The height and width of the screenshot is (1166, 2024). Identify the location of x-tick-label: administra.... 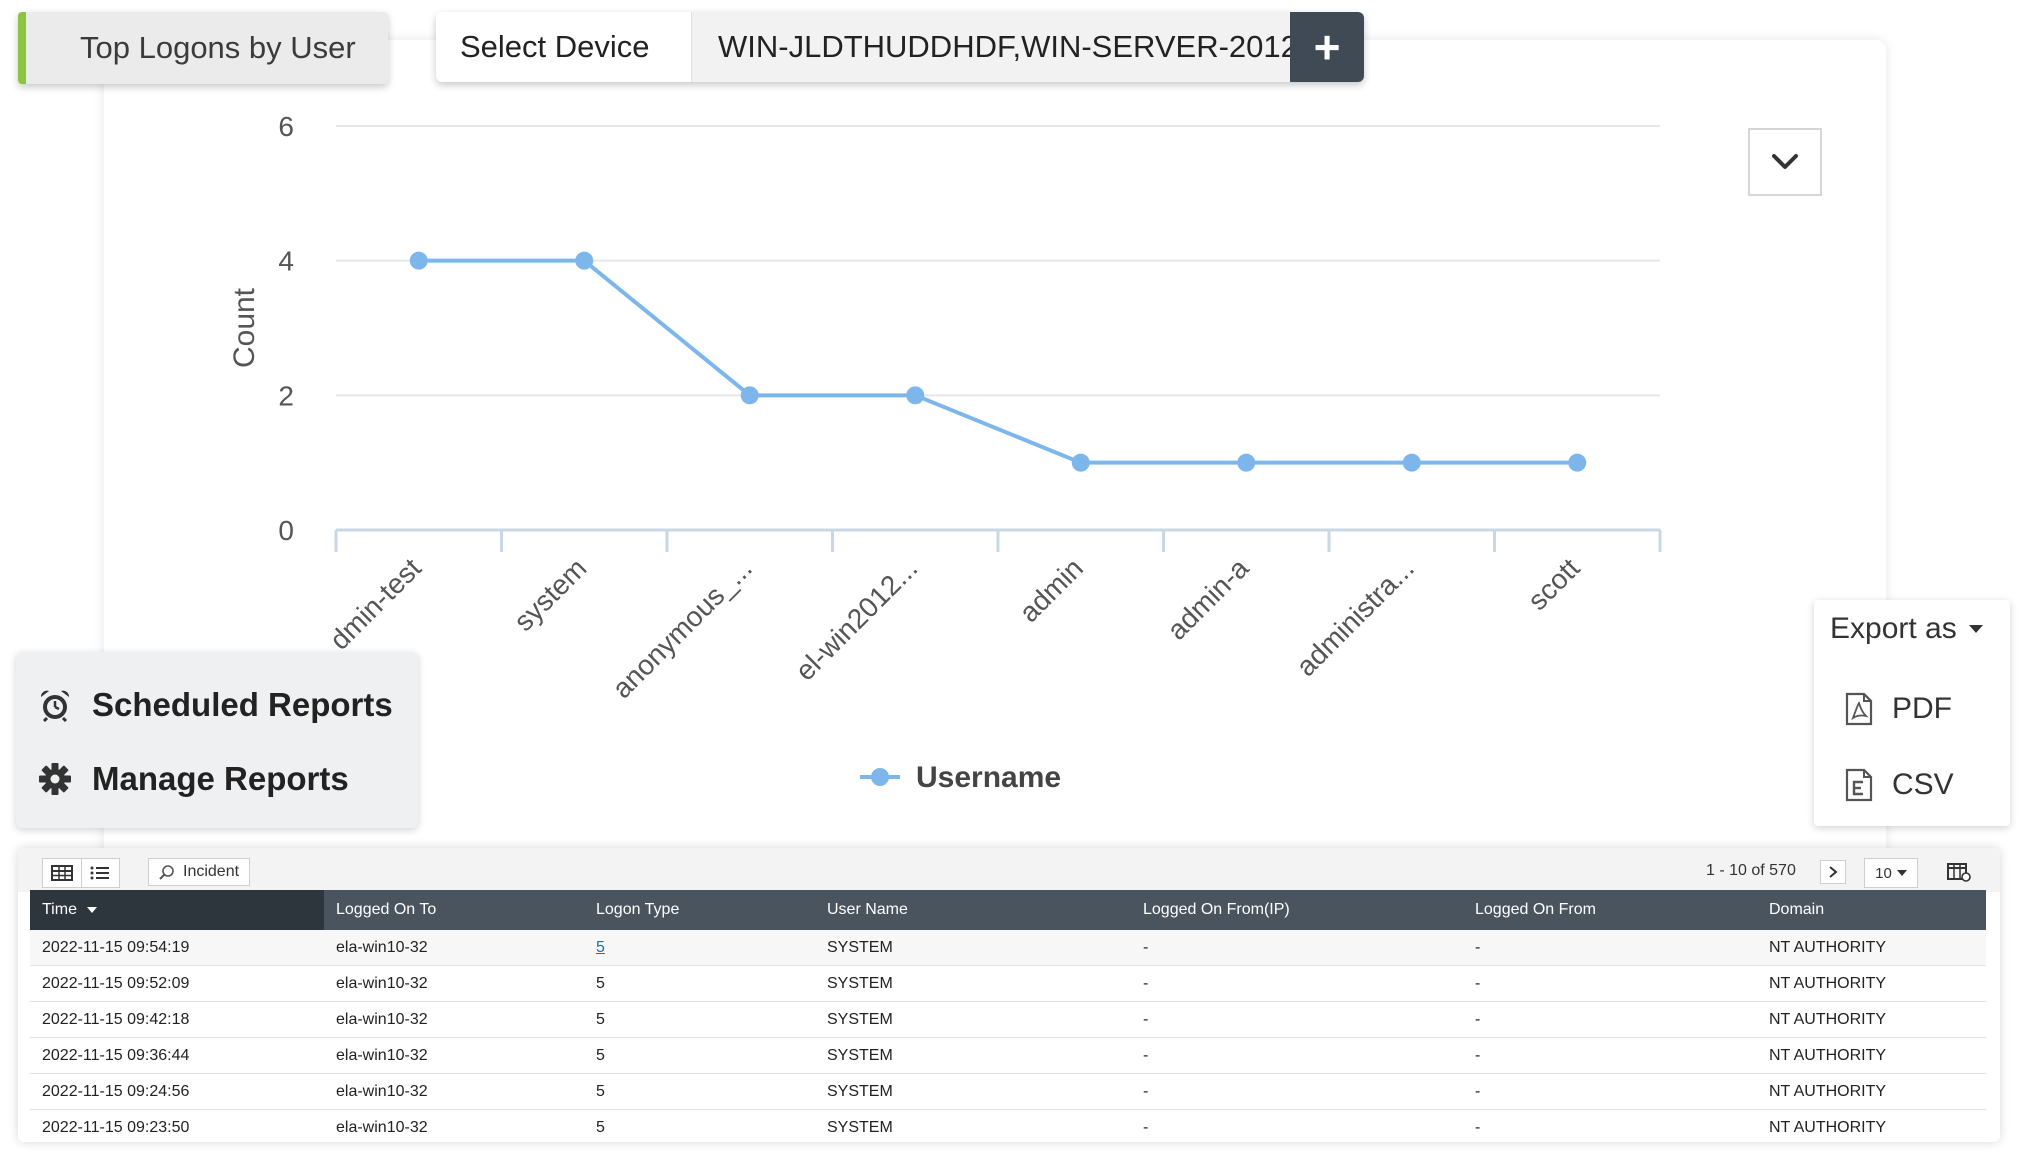
(1355, 617).